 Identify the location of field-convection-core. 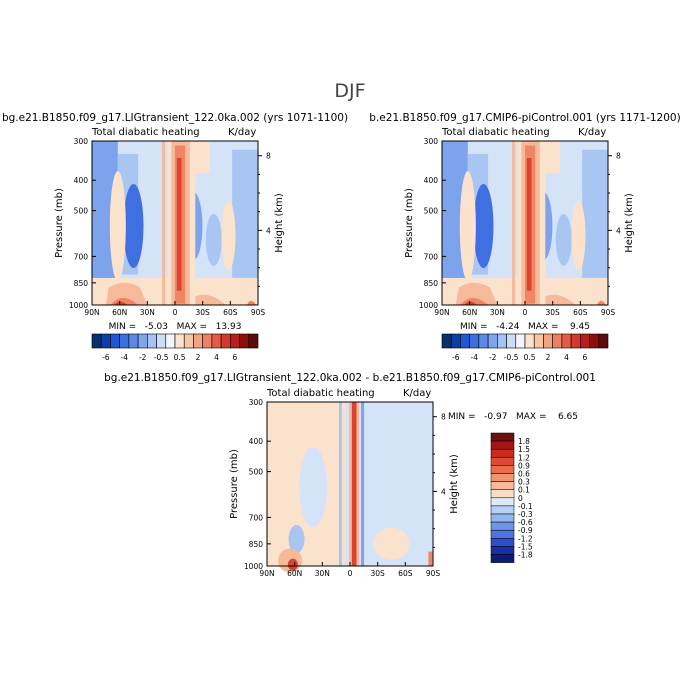
(354, 484).